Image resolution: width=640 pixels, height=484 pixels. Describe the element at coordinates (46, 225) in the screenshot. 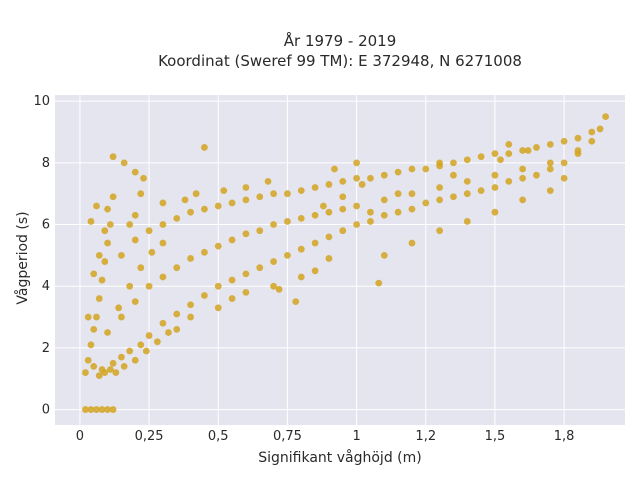

I see `y-tick-label: 6` at that location.